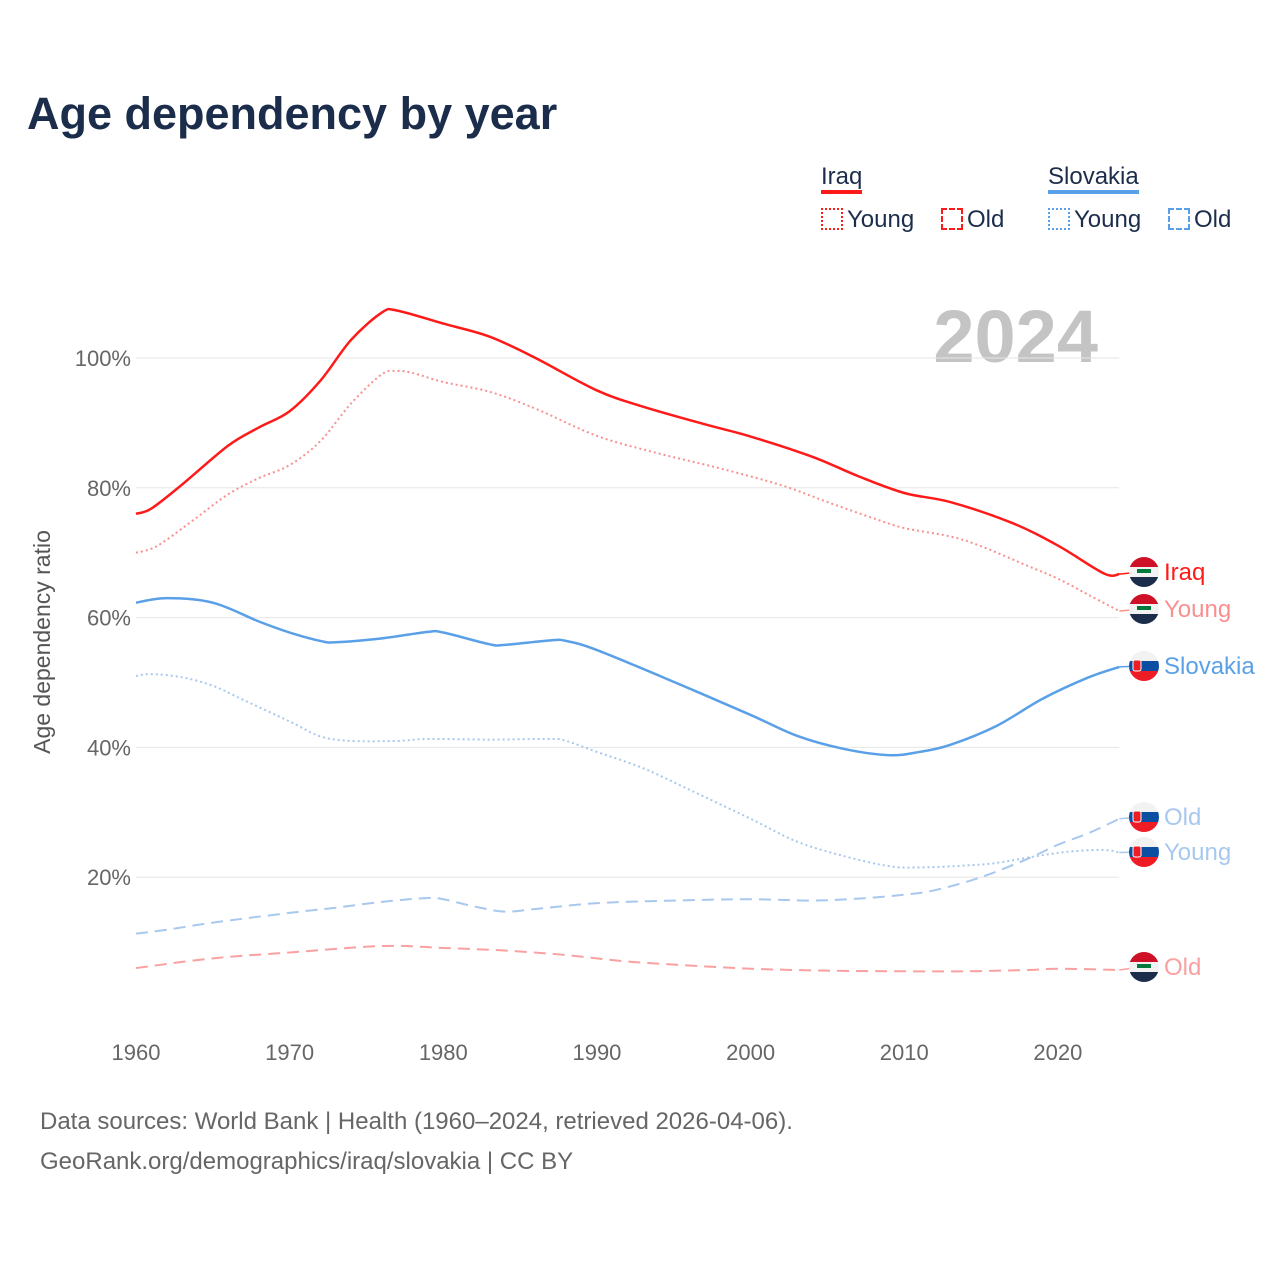 Image resolution: width=1280 pixels, height=1280 pixels. Describe the element at coordinates (627, 676) in the screenshot. I see `series-line-slovakia` at that location.